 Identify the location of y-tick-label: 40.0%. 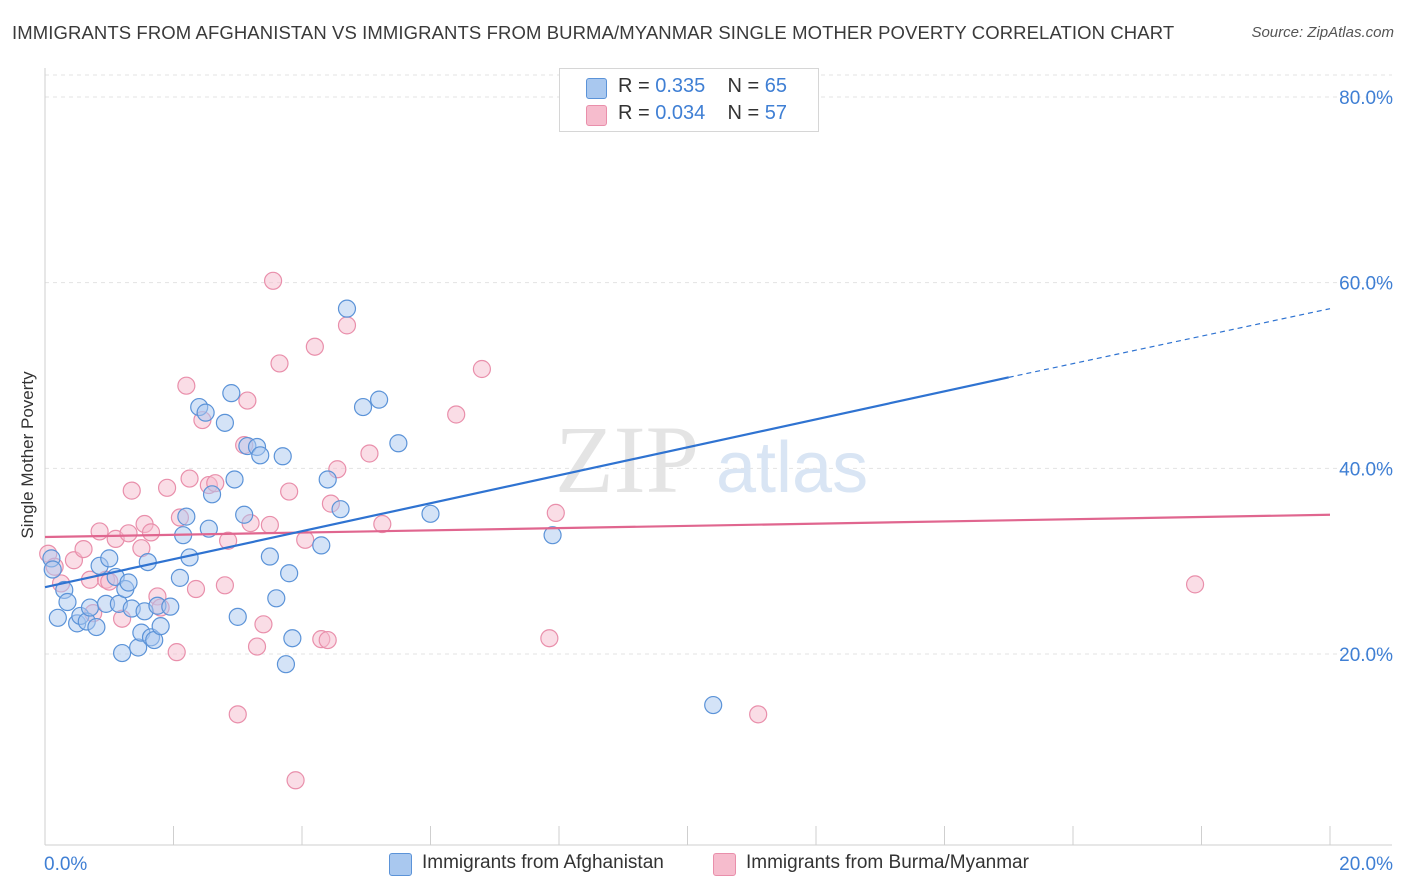
(1366, 469).